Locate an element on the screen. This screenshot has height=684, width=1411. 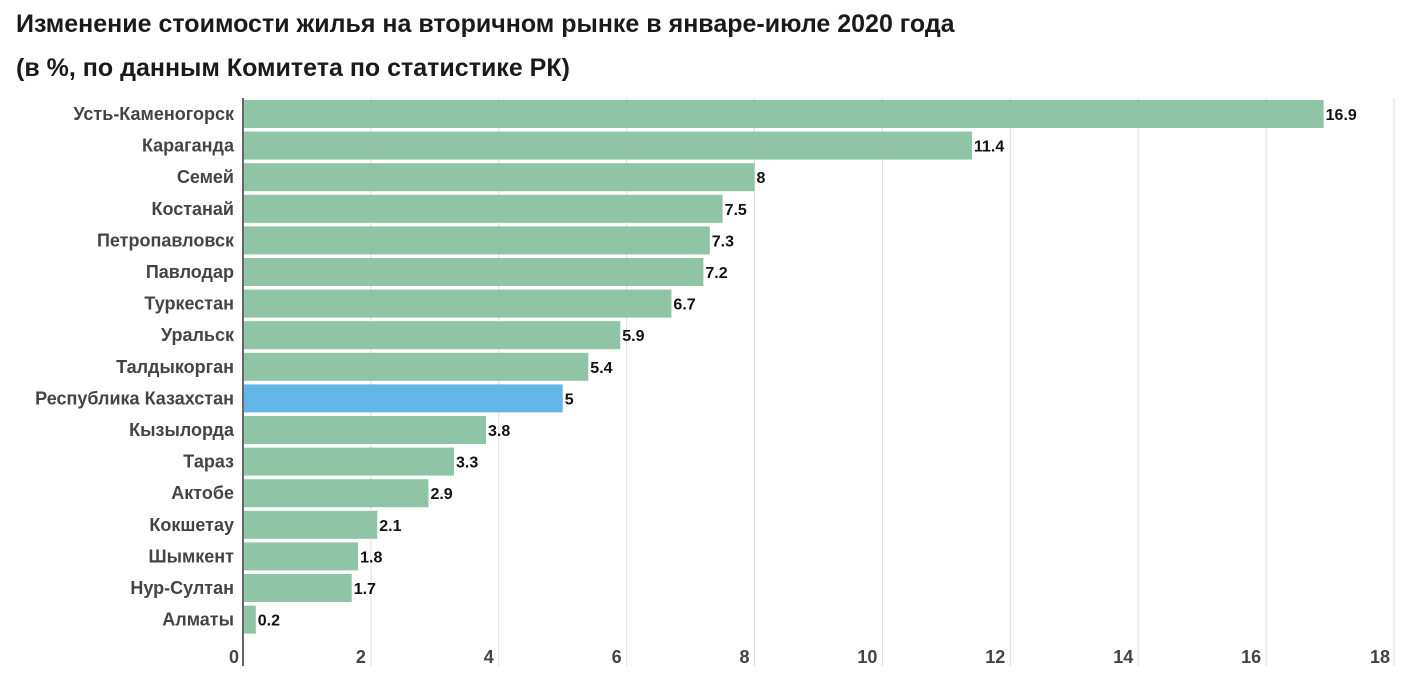
category-label: Тараз is located at coordinates (208, 462).